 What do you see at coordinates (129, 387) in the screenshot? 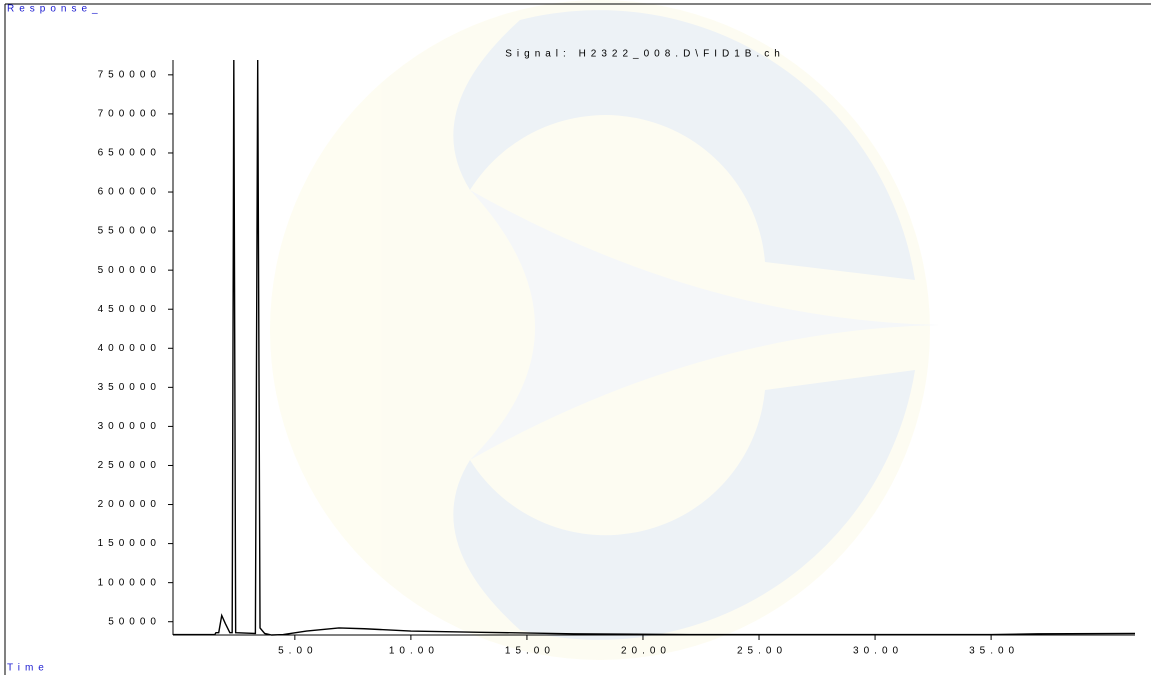
I see `y-tick-label: 350000` at bounding box center [129, 387].